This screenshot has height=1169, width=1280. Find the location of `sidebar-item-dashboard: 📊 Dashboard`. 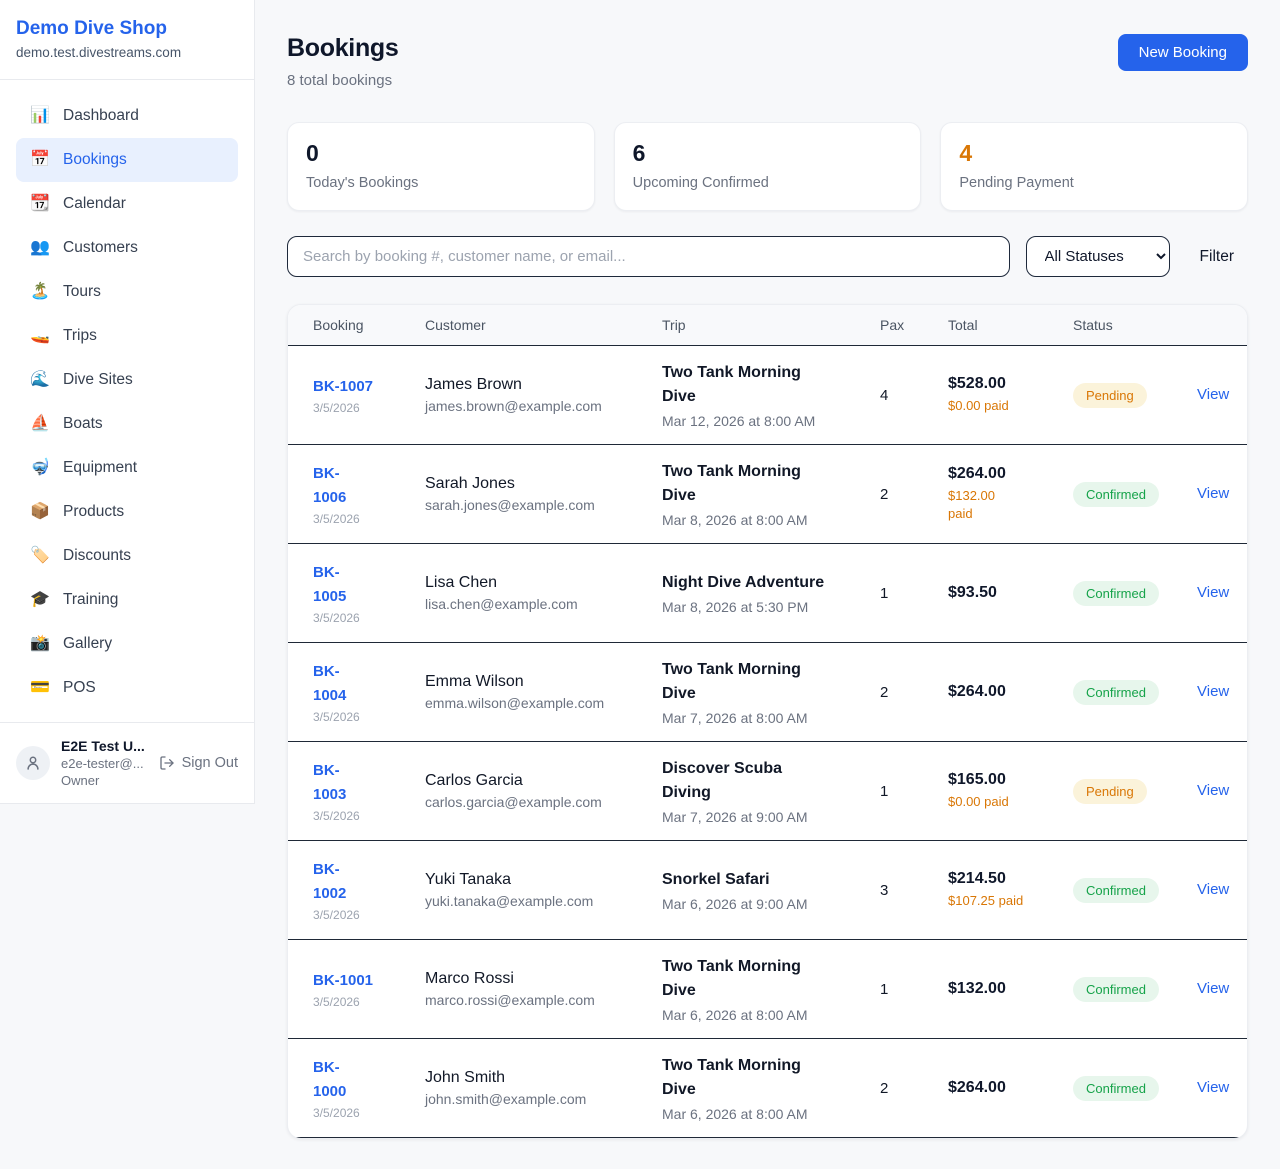

sidebar-item-dashboard: 📊 Dashboard is located at coordinates (127, 116).